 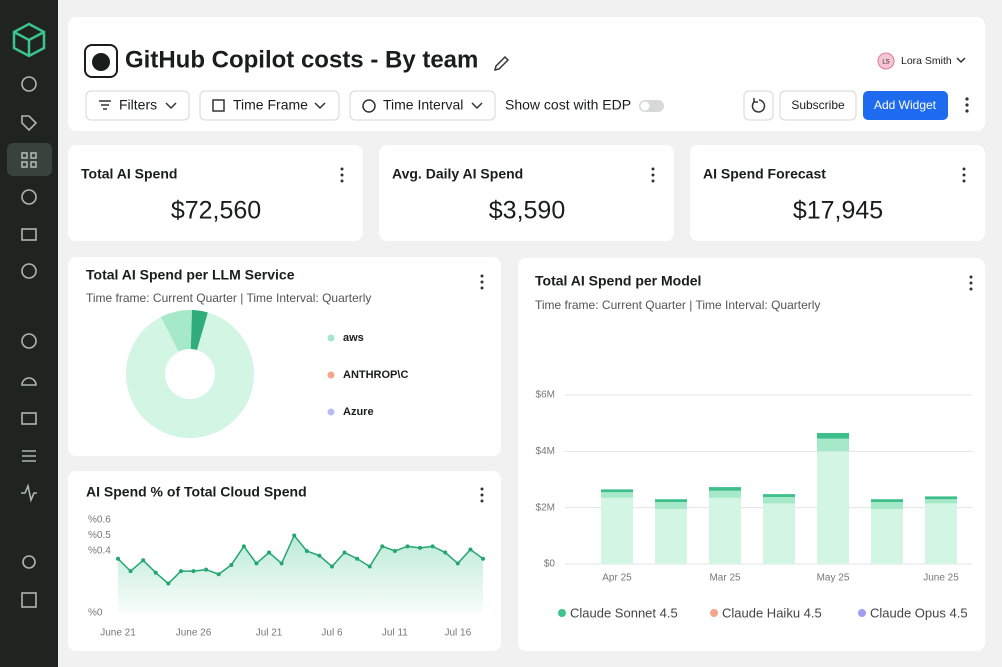 What do you see at coordinates (301, 59) in the screenshot?
I see `page-title: GitHub Copilot costs - By team` at bounding box center [301, 59].